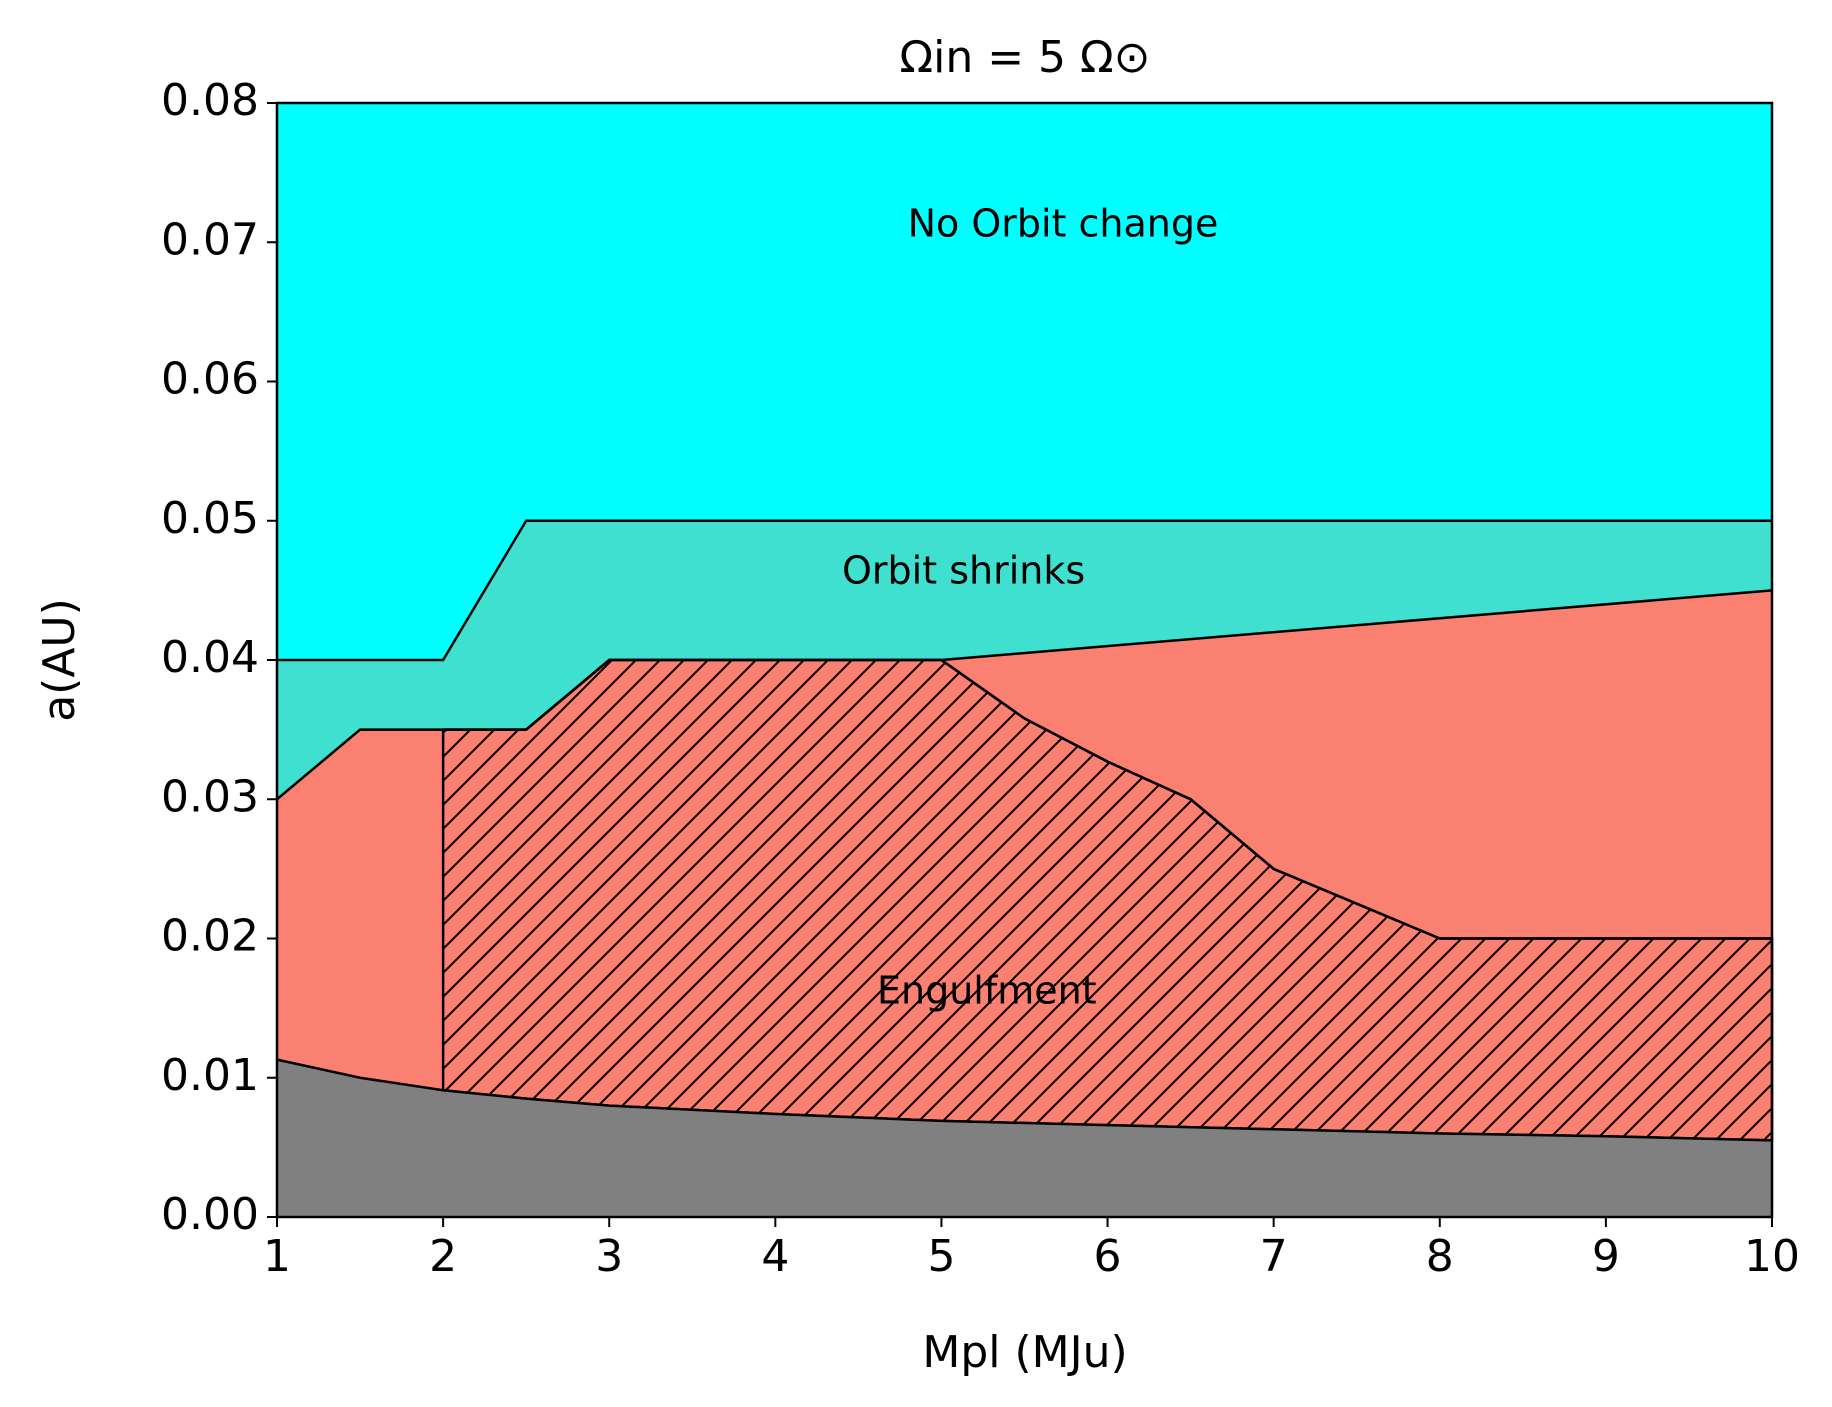  What do you see at coordinates (987, 991) in the screenshot?
I see `region-label: Engulfment` at bounding box center [987, 991].